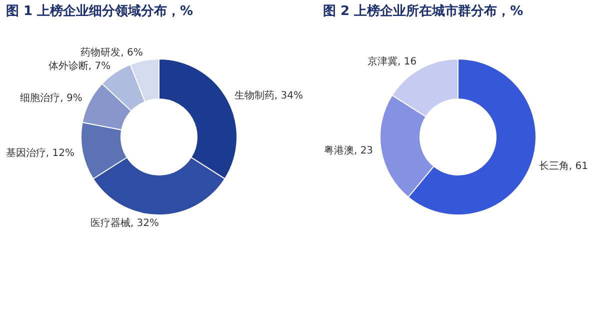  Describe the element at coordinates (40, 153) in the screenshot. I see `slice-label: 基因治疗, 12%` at that location.